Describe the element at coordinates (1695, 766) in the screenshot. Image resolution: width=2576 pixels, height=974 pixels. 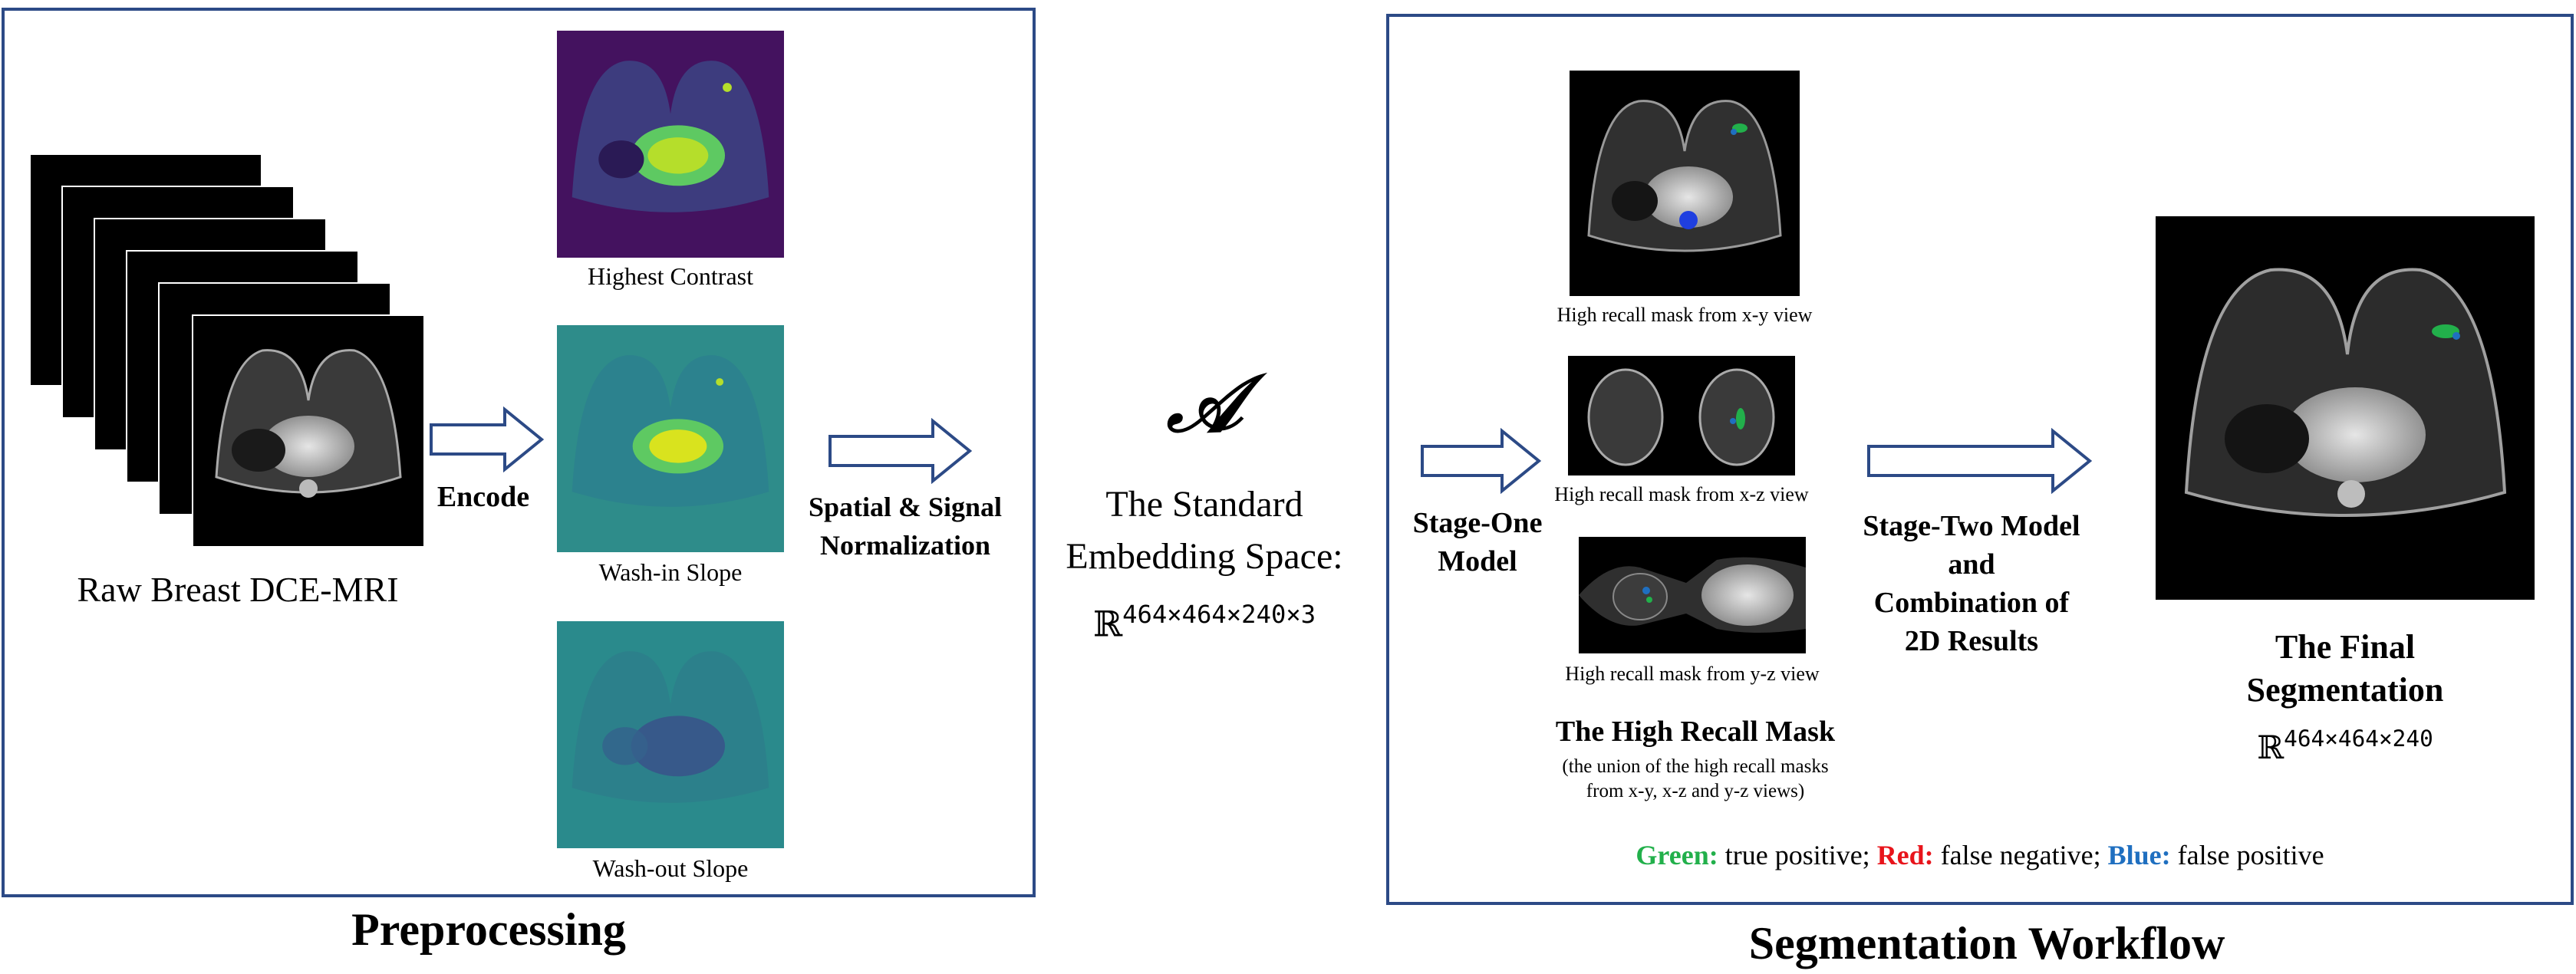
I see `high-recall-mask-desc-1: (the union of the high recall masks` at that location.